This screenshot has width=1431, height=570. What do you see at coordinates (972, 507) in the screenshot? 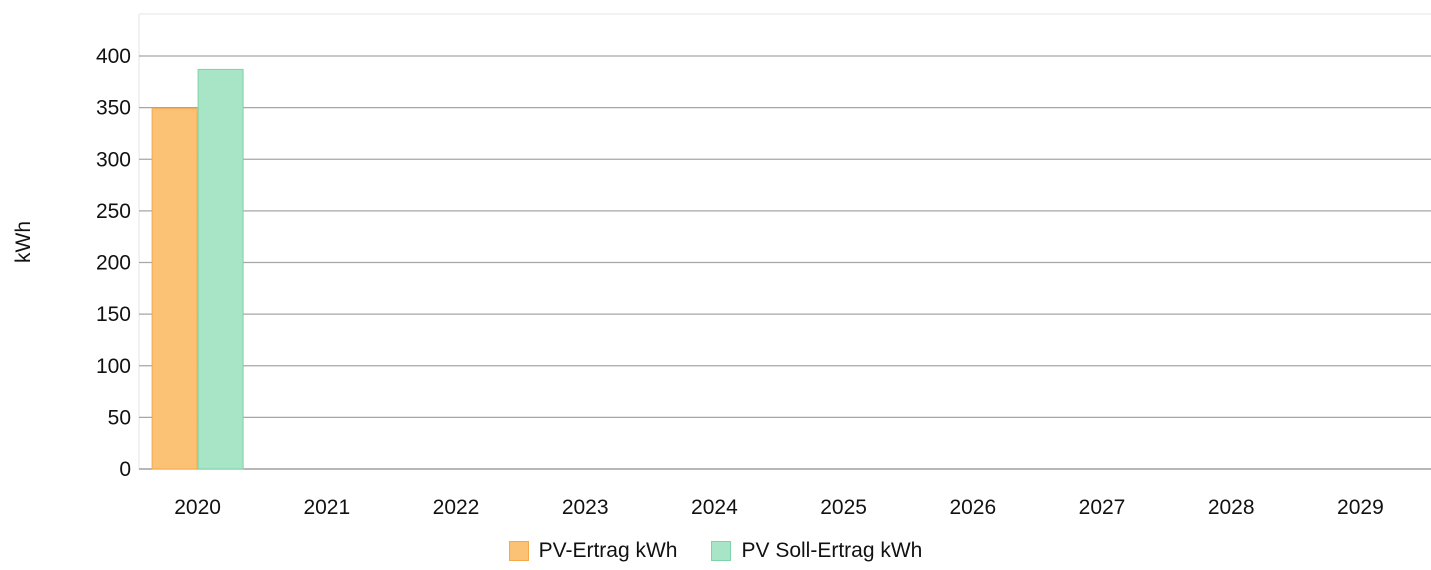
I see `x-tick-label: 2026` at bounding box center [972, 507].